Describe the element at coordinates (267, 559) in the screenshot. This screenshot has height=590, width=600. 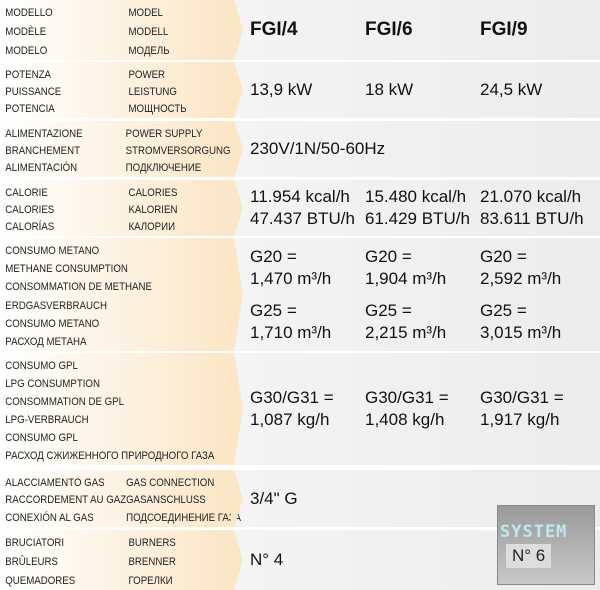
I see `value: N° 4` at that location.